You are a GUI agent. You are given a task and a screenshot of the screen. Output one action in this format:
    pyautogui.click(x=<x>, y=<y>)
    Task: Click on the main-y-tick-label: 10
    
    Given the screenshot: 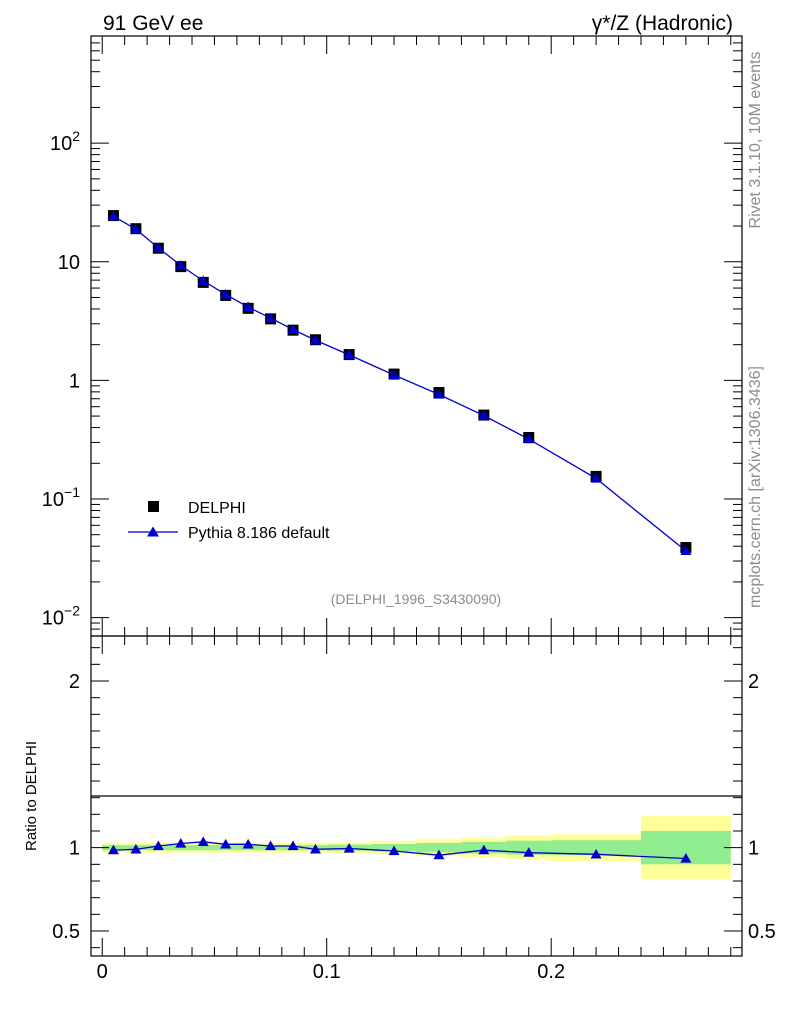 What is the action you would take?
    pyautogui.click(x=69, y=263)
    